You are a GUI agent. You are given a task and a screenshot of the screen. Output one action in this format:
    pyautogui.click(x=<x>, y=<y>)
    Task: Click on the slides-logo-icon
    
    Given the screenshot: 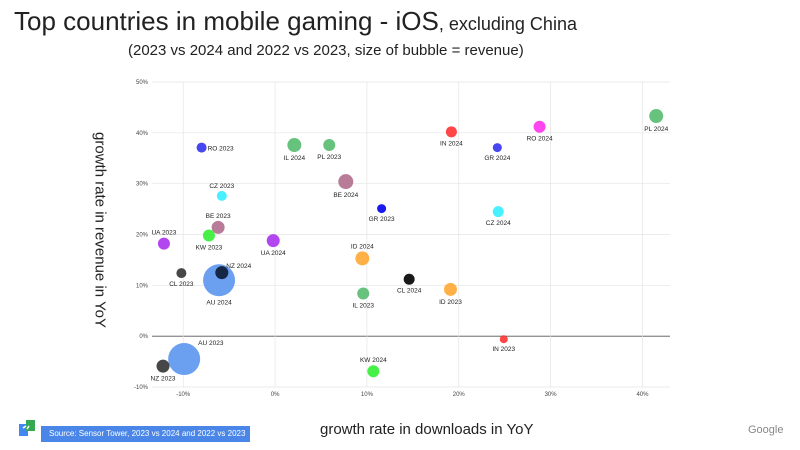 What is the action you would take?
    pyautogui.click(x=27, y=428)
    